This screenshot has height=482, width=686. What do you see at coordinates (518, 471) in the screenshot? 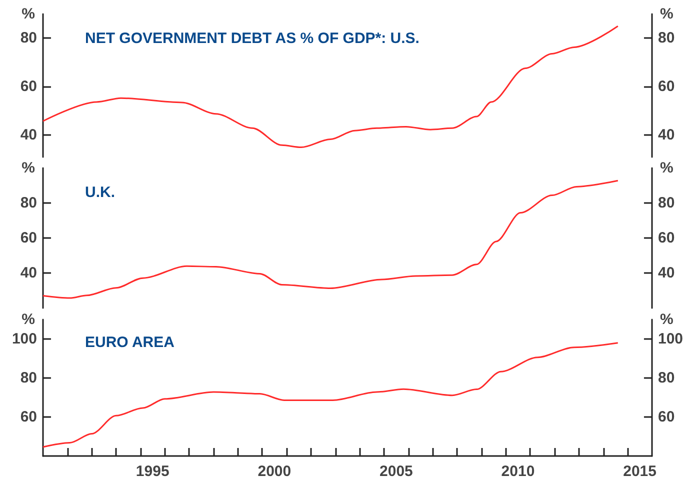
I see `x-tick-label: 2010` at bounding box center [518, 471].